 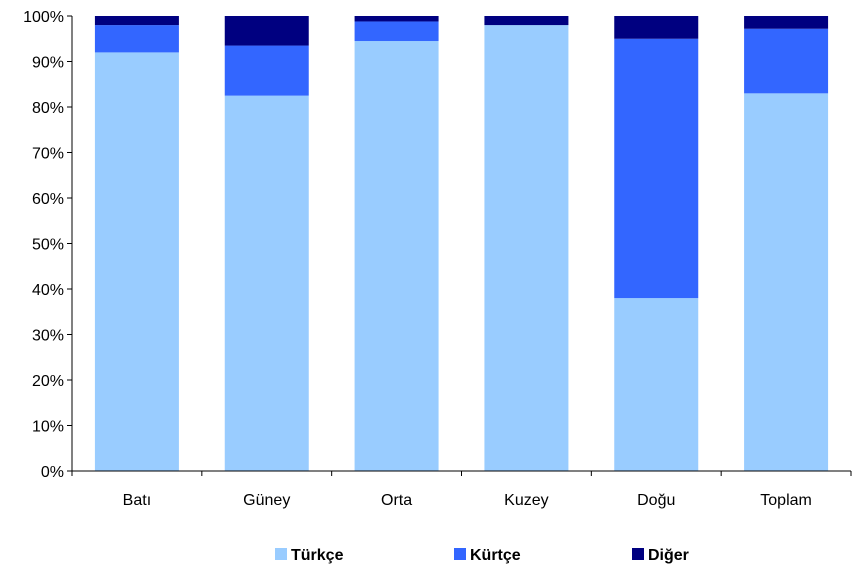 I want to click on y-tick-label: 50%, so click(x=48, y=245).